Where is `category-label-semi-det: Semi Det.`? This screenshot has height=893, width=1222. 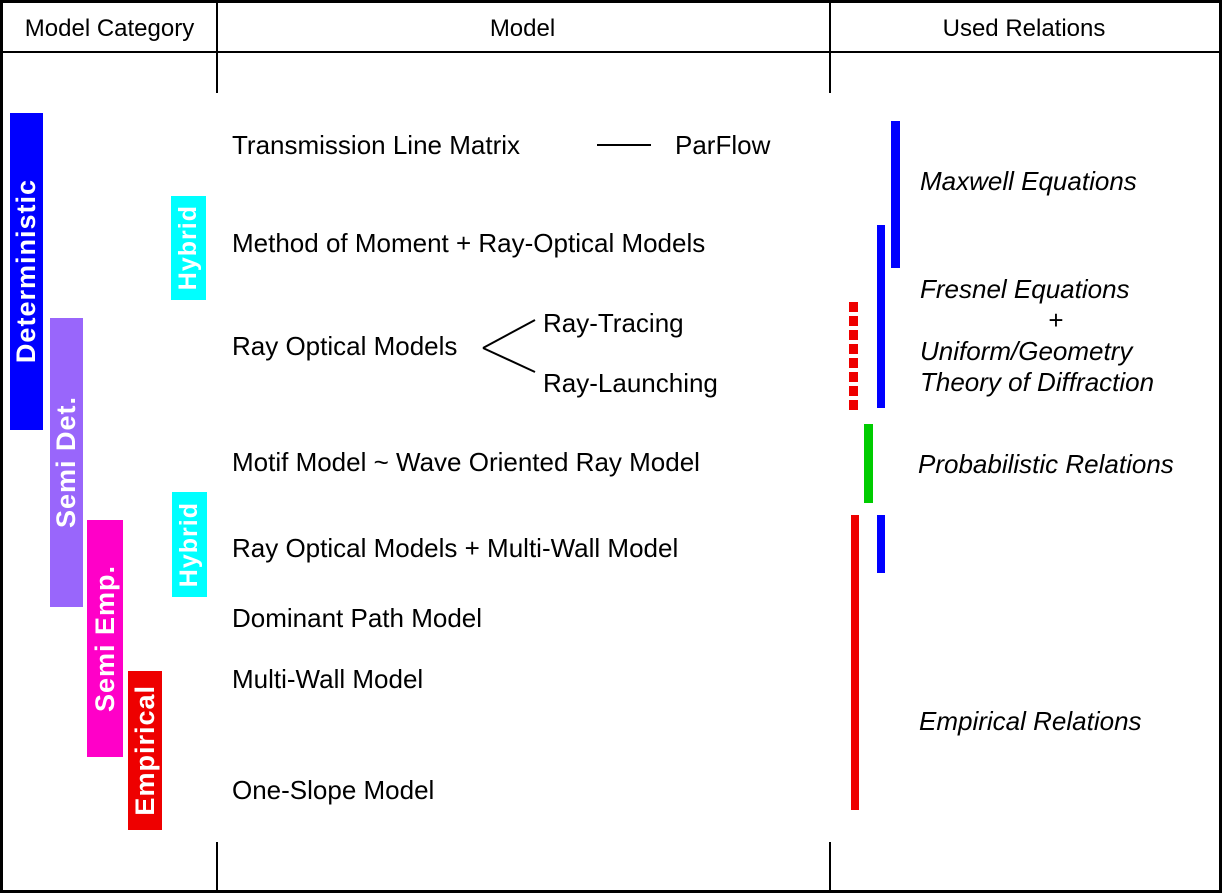
category-label-semi-det: Semi Det. is located at coordinates (66, 462).